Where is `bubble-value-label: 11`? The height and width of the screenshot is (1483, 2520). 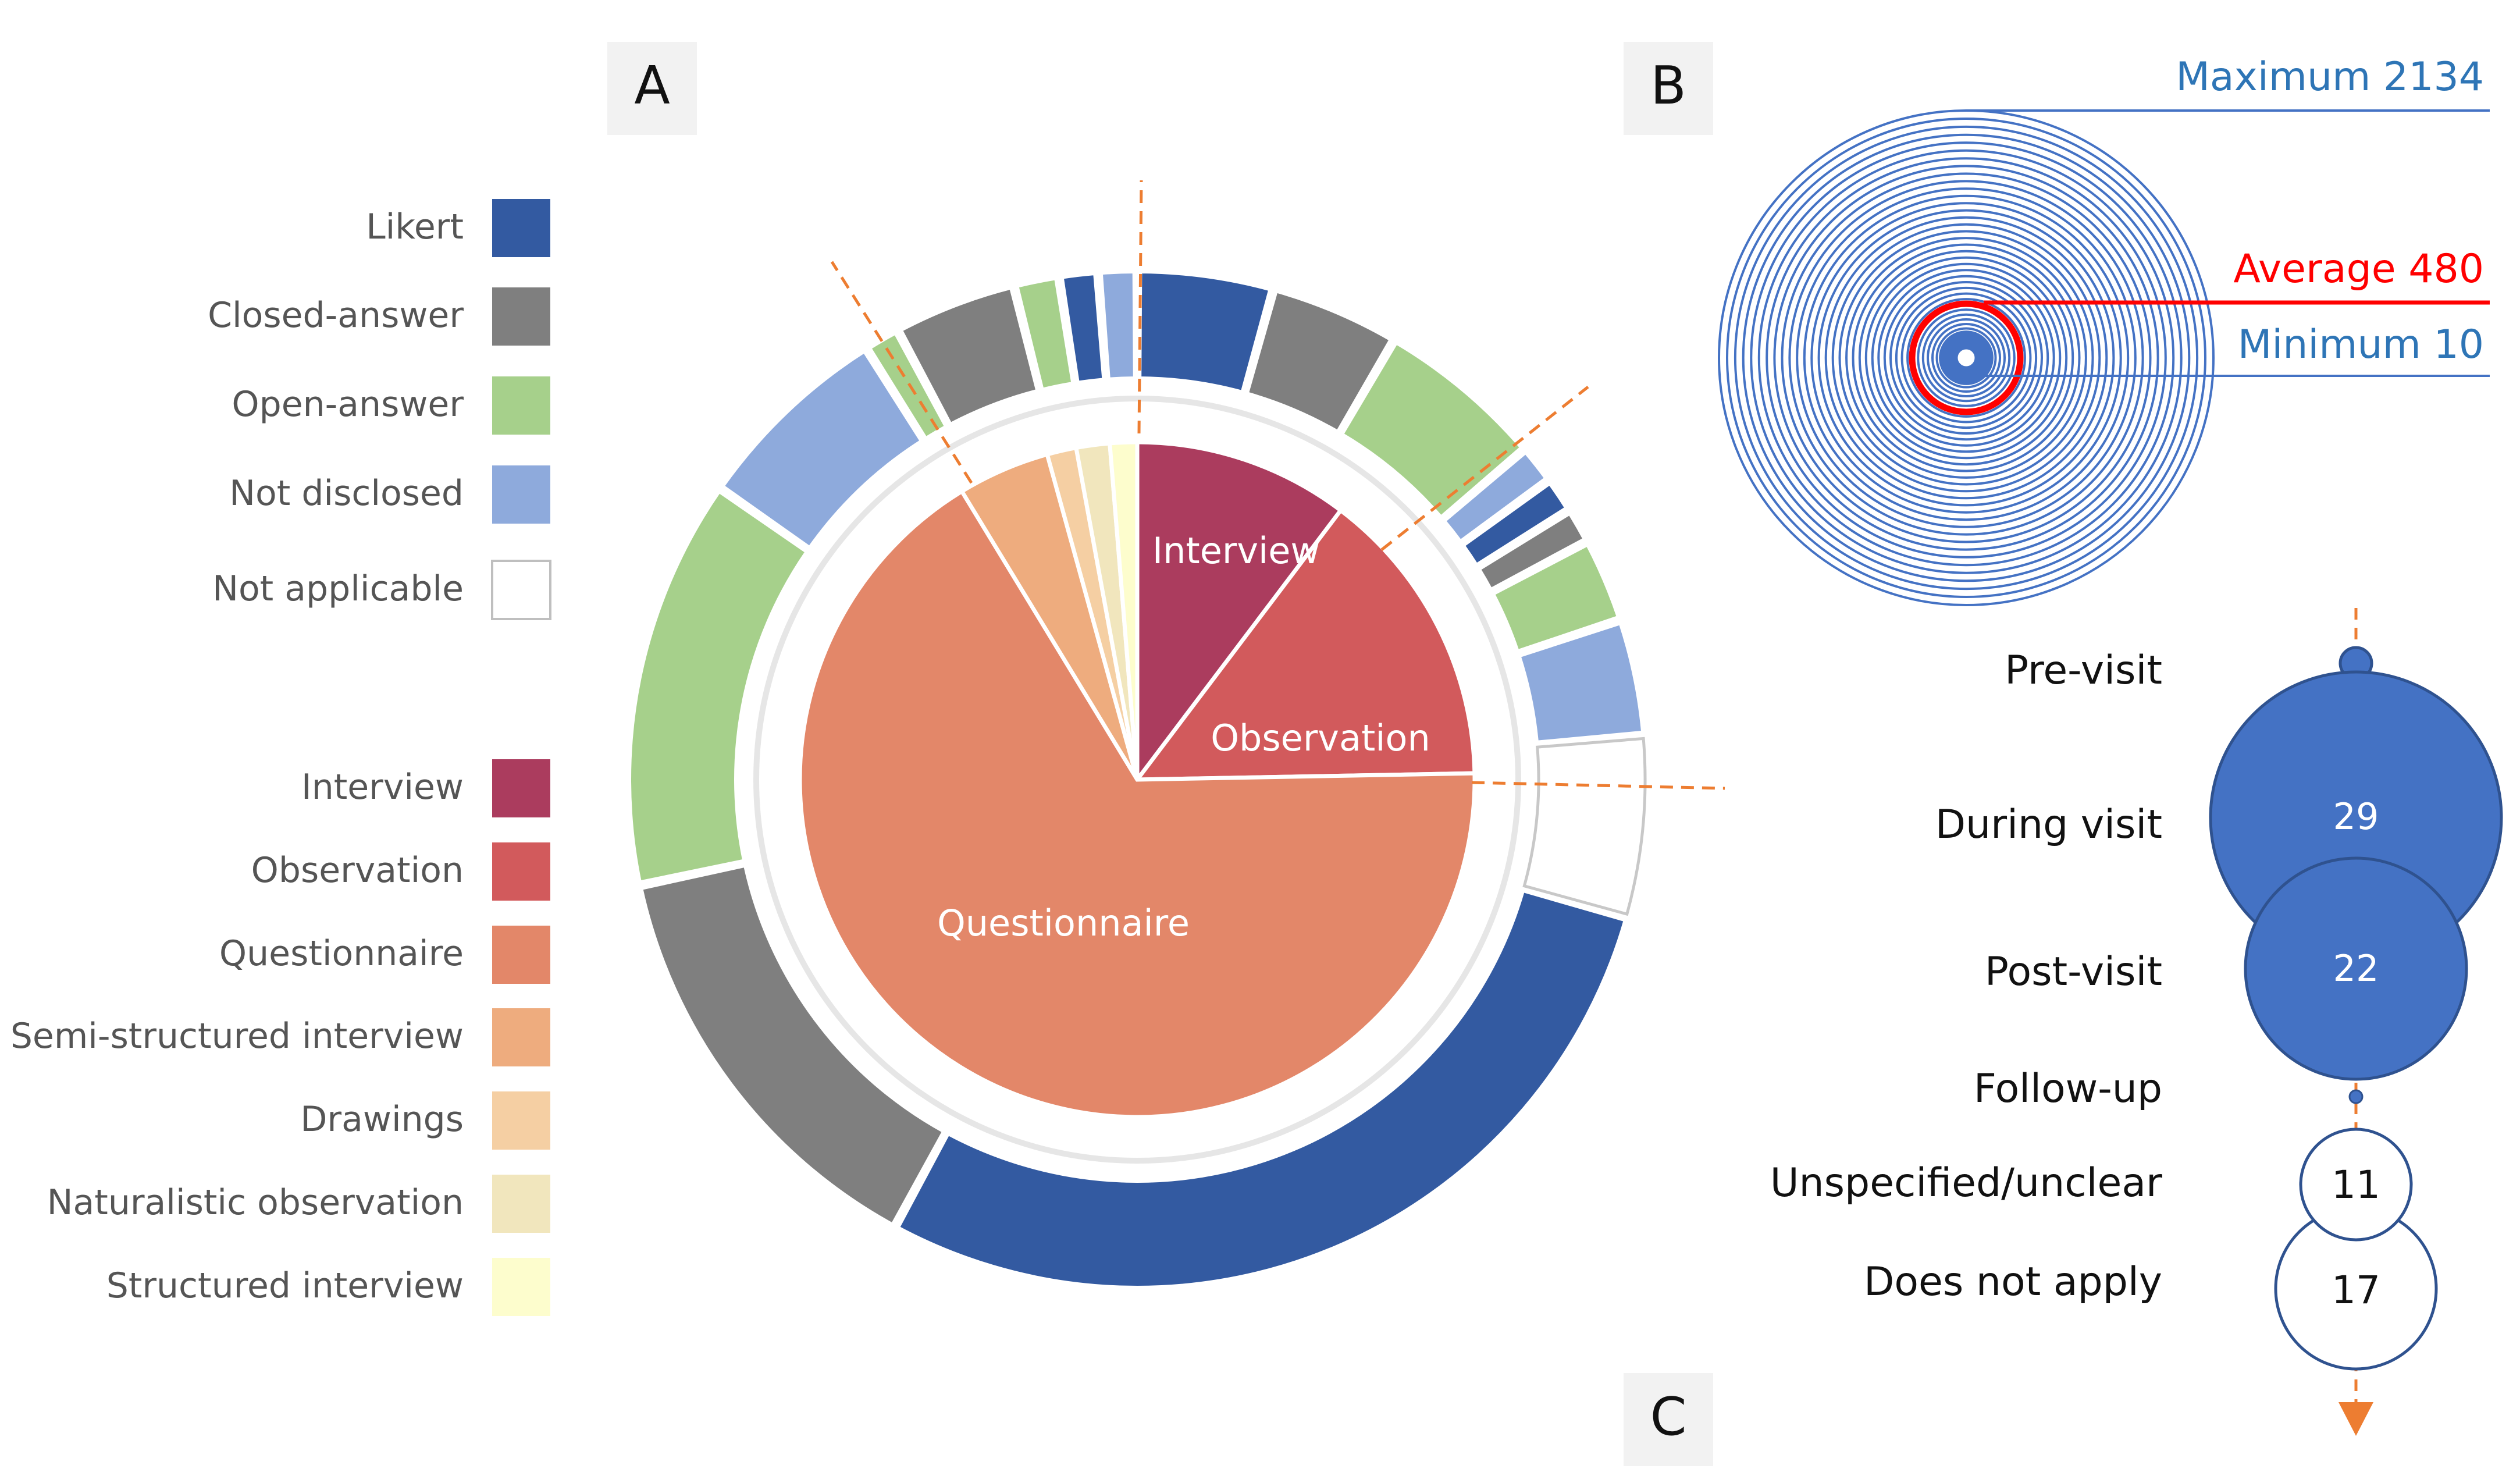
bubble-value-label: 11 is located at coordinates (2356, 1184).